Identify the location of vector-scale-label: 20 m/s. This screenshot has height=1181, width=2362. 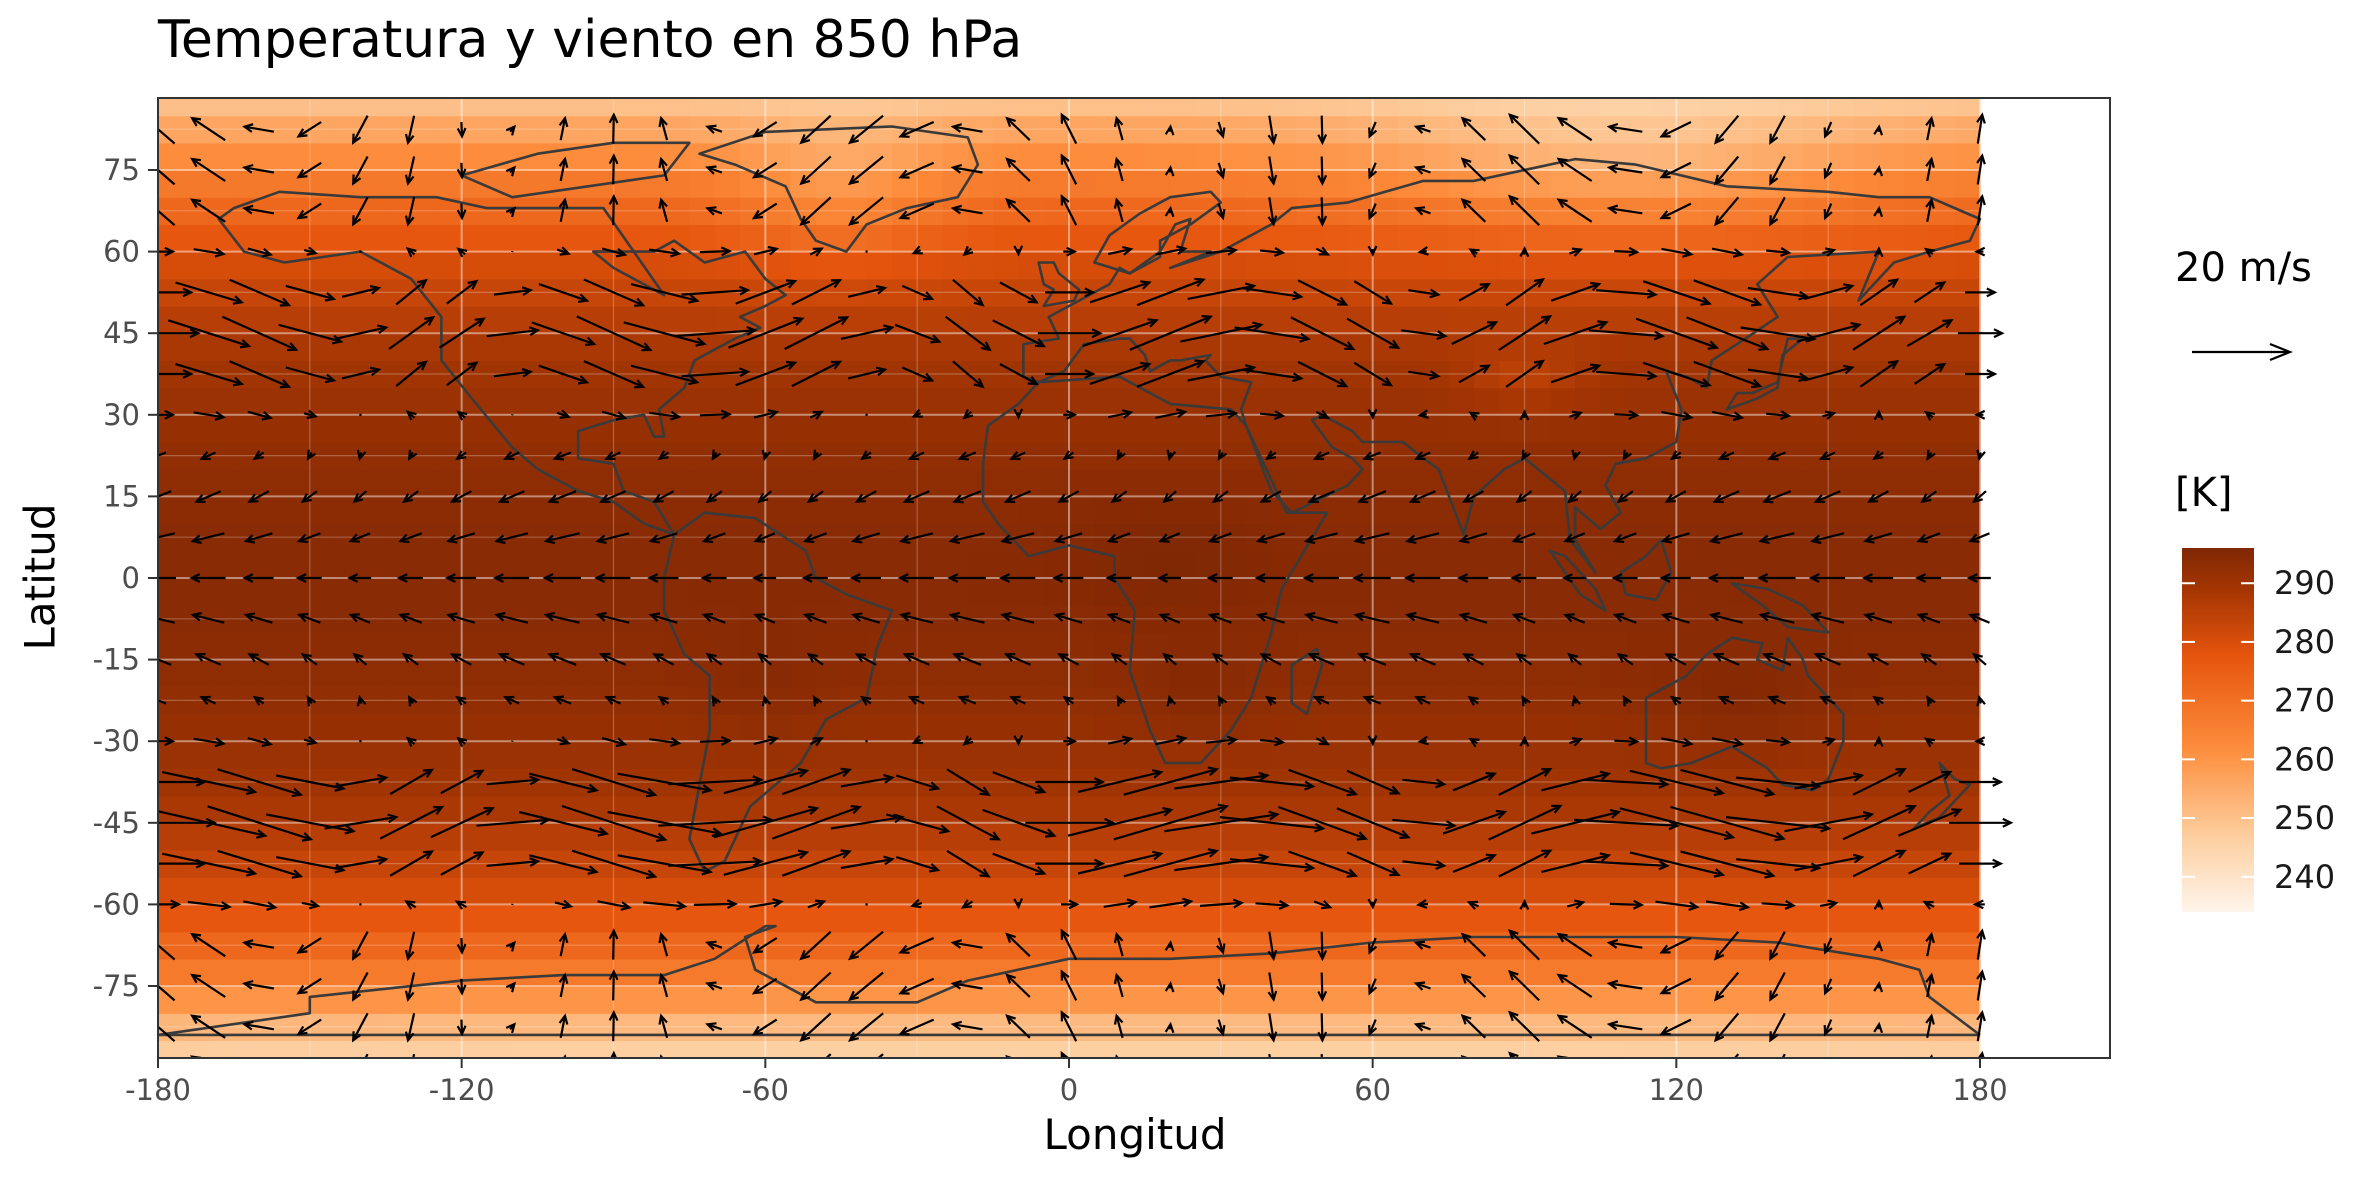
(2243, 268).